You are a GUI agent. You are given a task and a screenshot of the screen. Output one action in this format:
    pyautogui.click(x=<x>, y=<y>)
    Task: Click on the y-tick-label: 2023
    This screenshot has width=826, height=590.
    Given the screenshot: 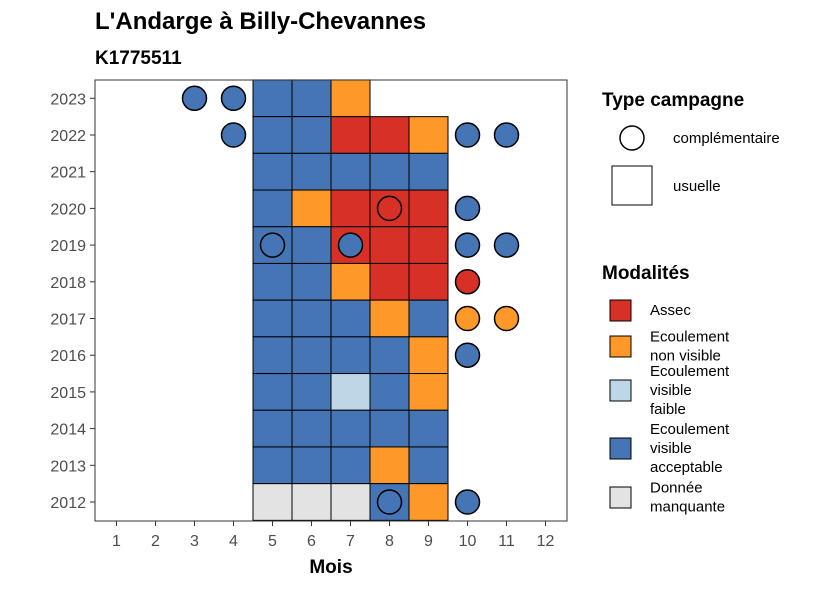 What is the action you would take?
    pyautogui.click(x=68, y=99)
    